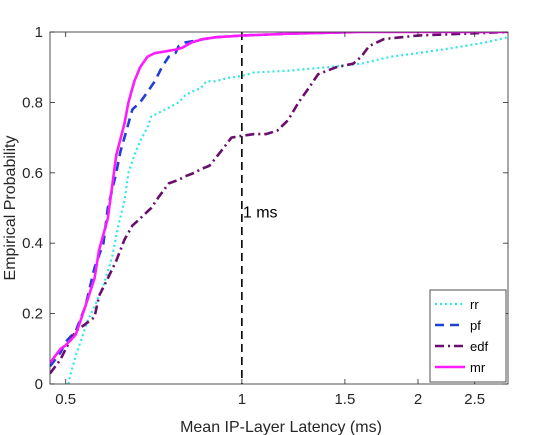 The image size is (538, 435). I want to click on y-tick-label: 1, so click(39, 32).